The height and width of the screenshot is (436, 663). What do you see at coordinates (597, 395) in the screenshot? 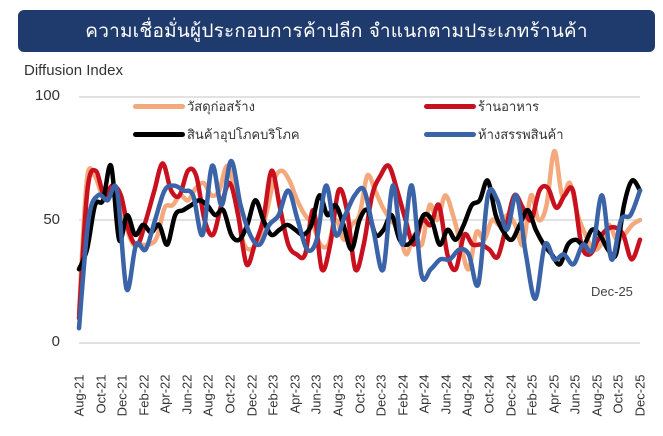
I see `x-tick-label: Aug-25` at bounding box center [597, 395].